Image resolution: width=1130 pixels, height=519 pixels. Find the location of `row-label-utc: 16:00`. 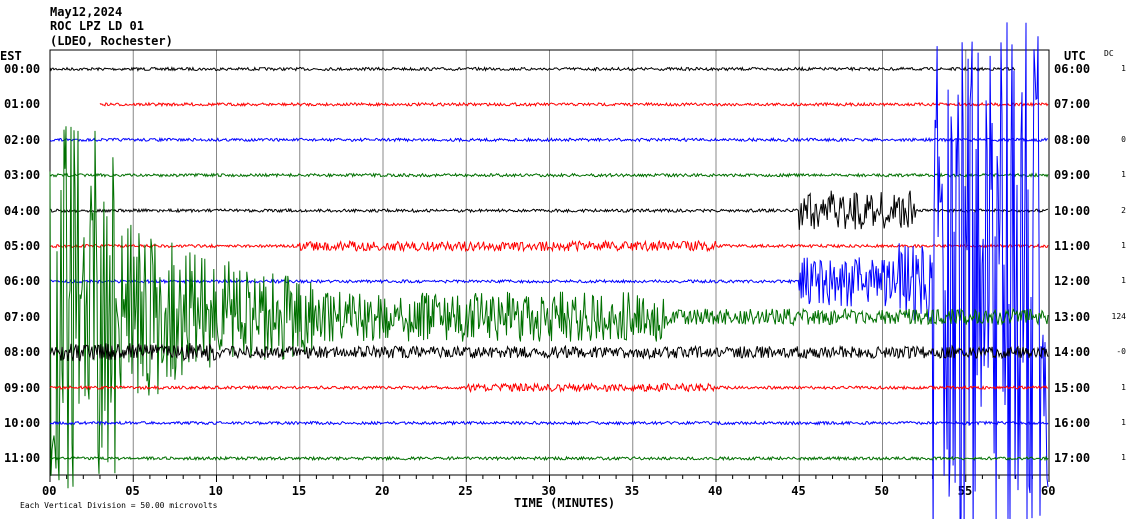

row-label-utc: 16:00 is located at coordinates (1072, 423).